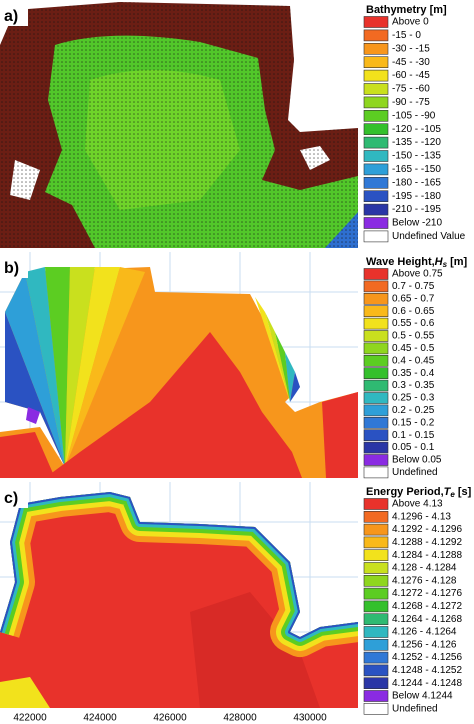  I want to click on legend-title: Energy Period,Te [s], so click(419, 492).